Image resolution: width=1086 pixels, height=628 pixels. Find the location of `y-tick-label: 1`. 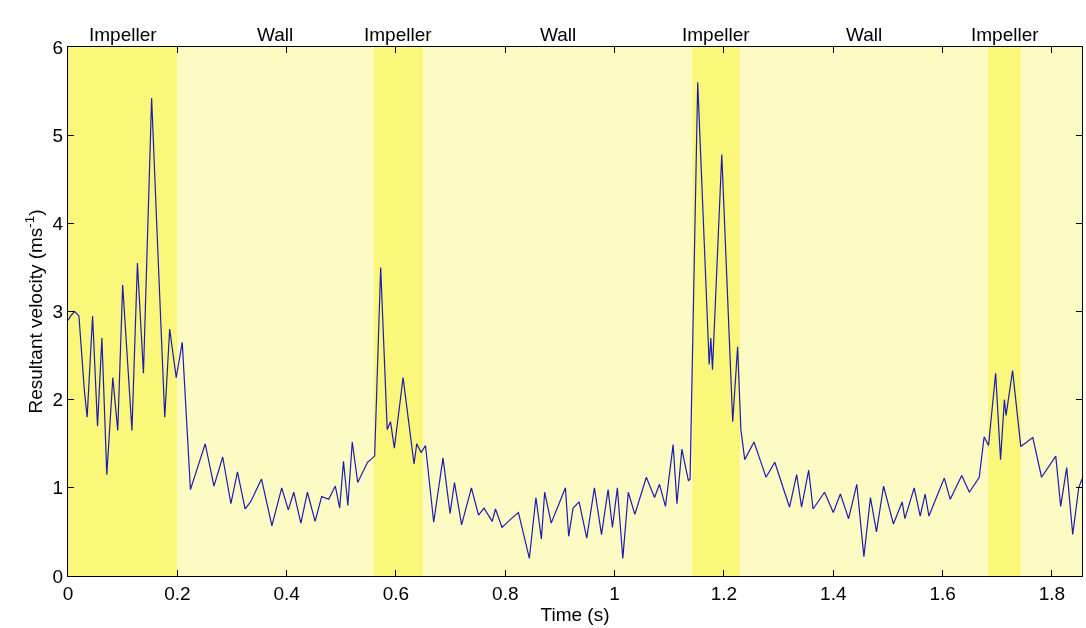

y-tick-label: 1 is located at coordinates (58, 488).